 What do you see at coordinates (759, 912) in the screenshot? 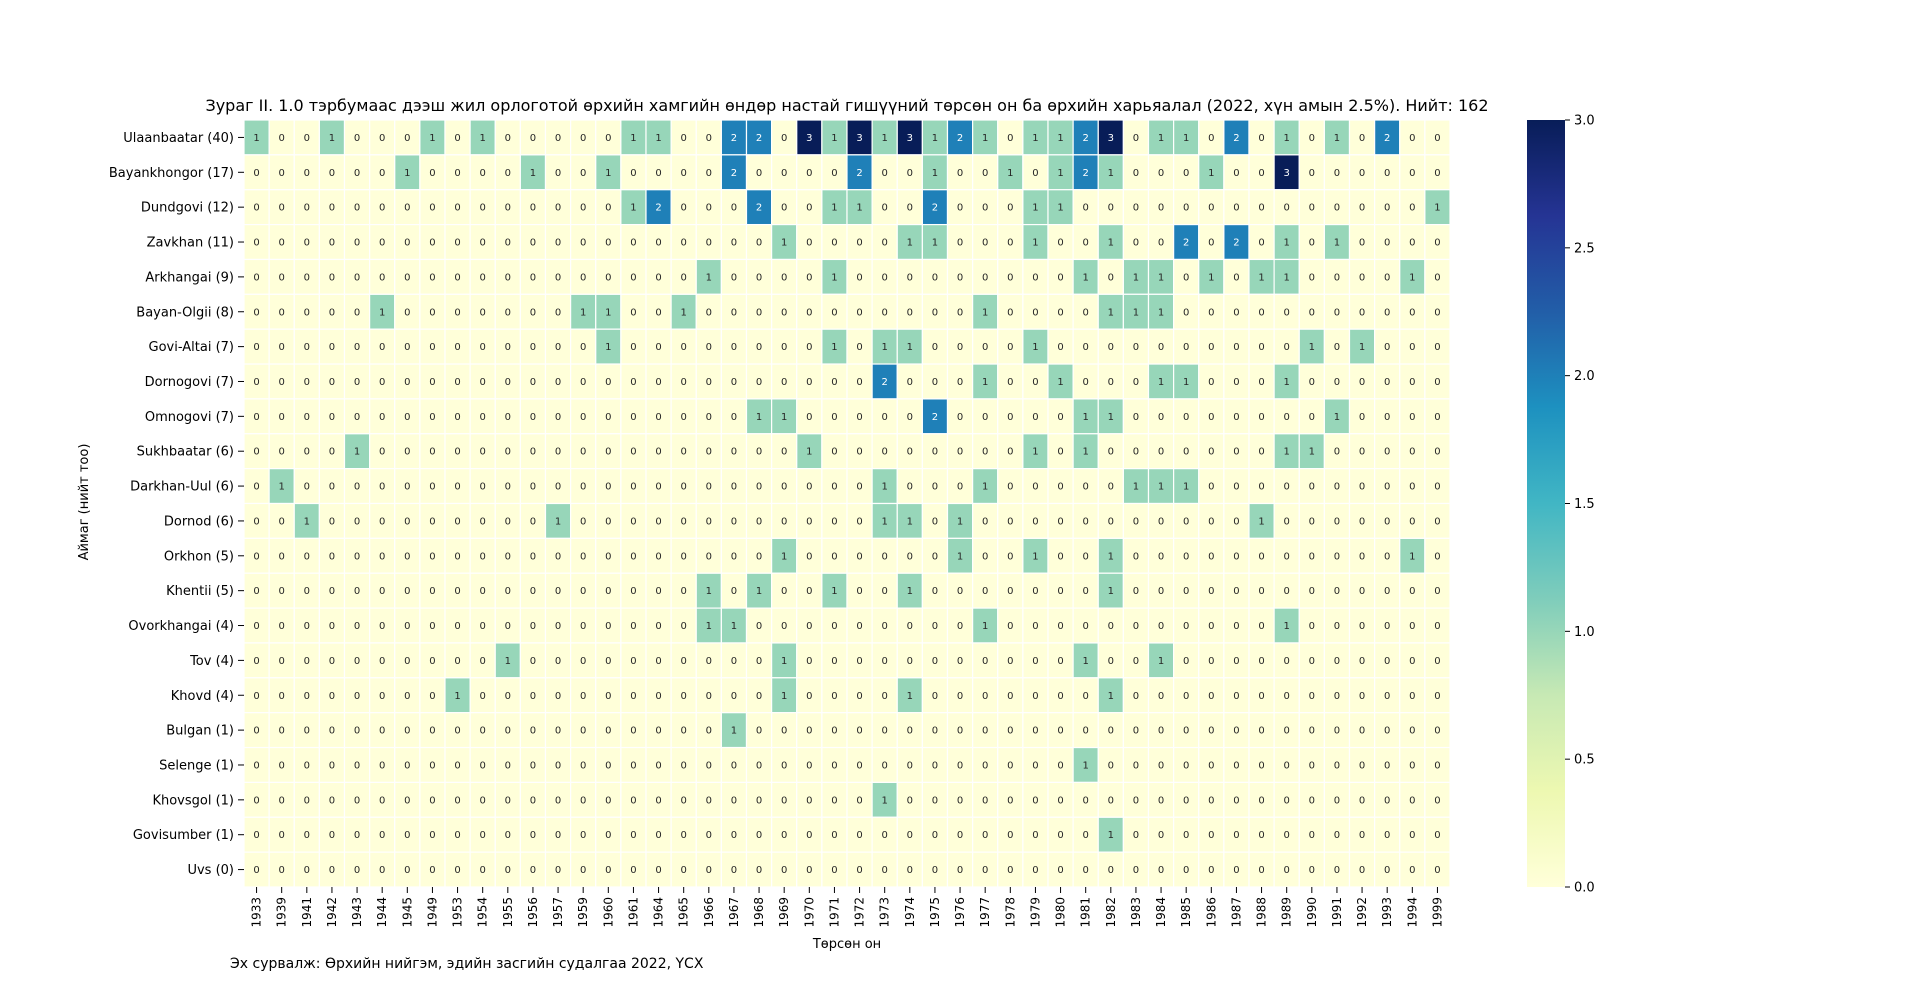
I see `x-tick-label: 1968` at bounding box center [759, 912].